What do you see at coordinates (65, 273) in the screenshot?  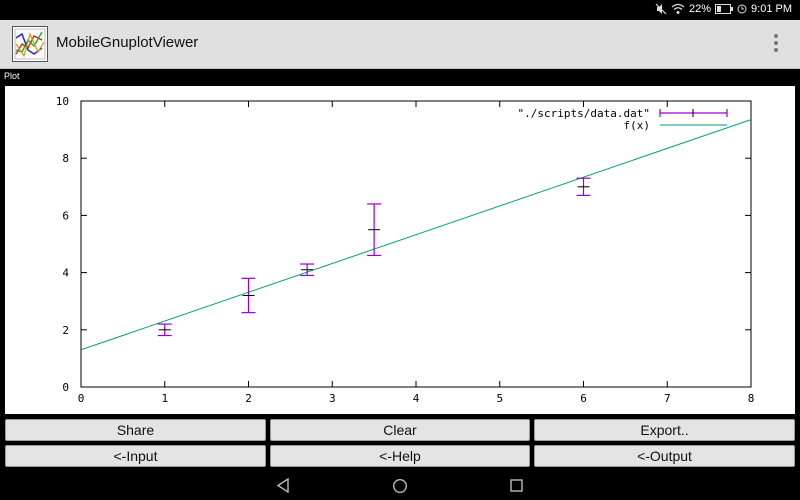 I see `y-tick-label: 4` at bounding box center [65, 273].